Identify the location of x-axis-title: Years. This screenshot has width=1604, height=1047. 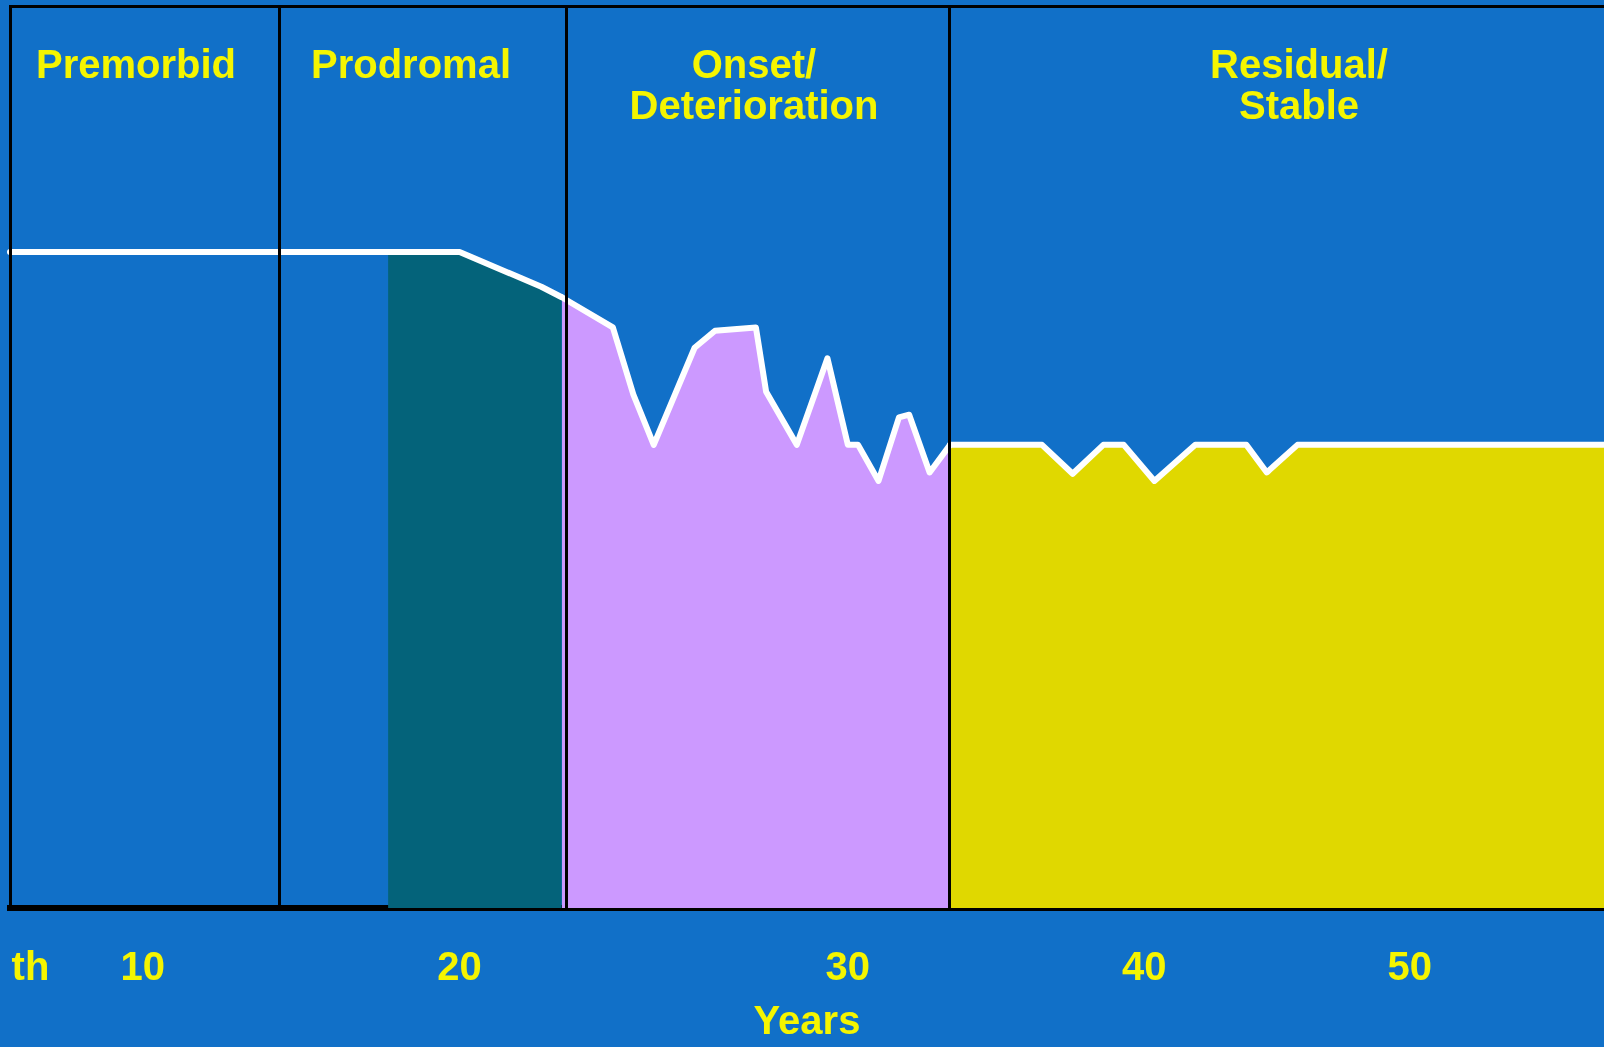
(807, 1020).